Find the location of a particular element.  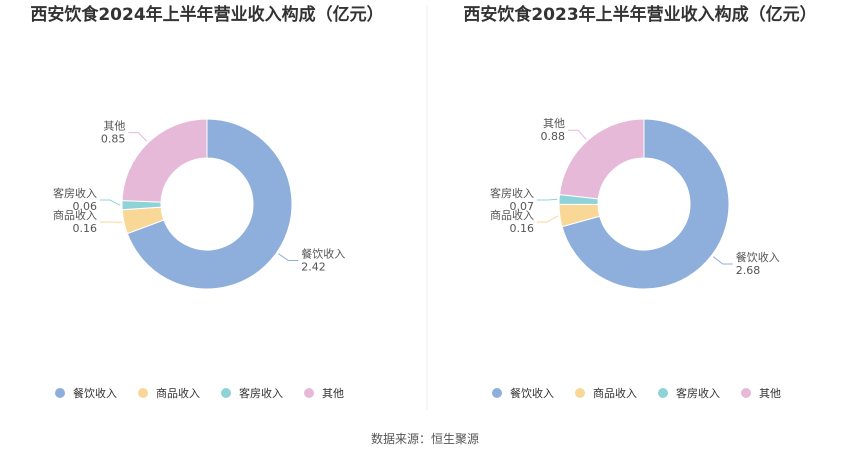

slice-value-rooms: 0.06 is located at coordinates (85, 206).